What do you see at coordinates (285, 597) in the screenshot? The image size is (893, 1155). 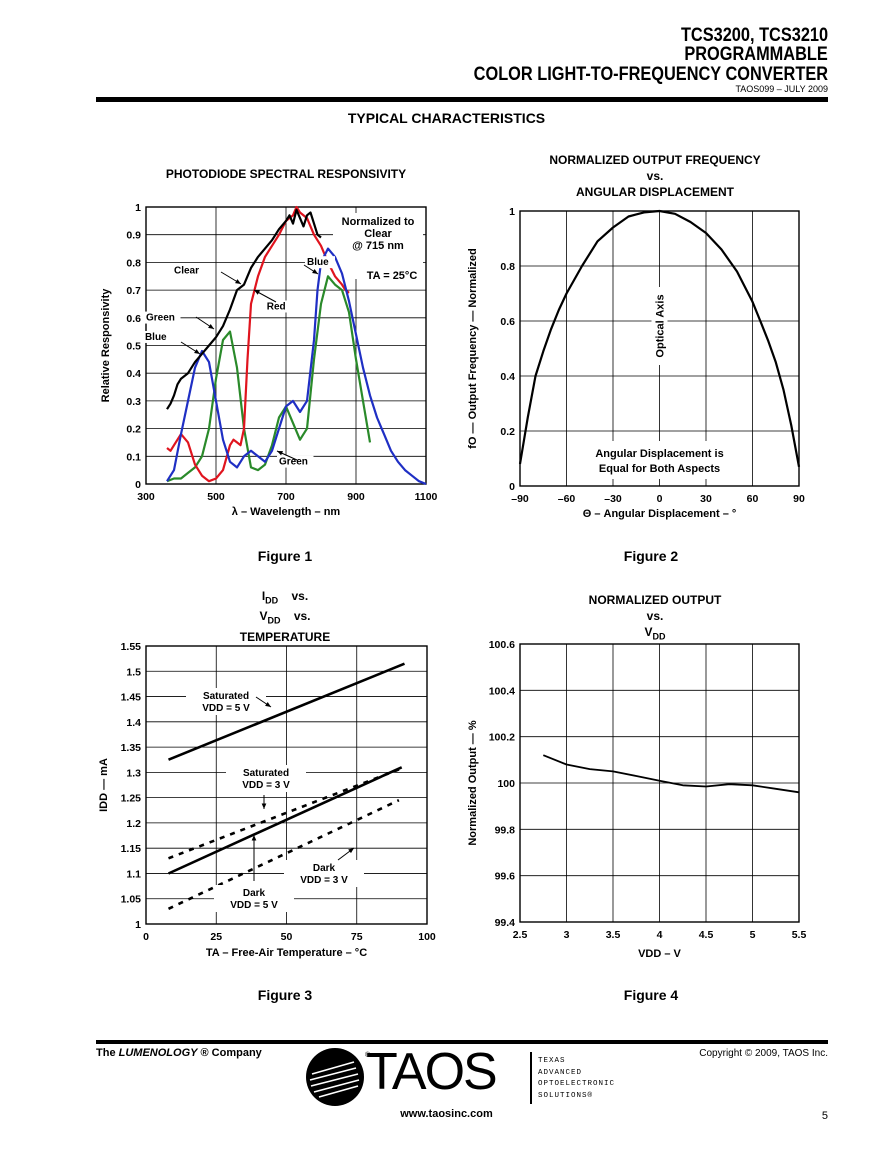 I see `chart3-title-l1: IDD vs.` at bounding box center [285, 597].